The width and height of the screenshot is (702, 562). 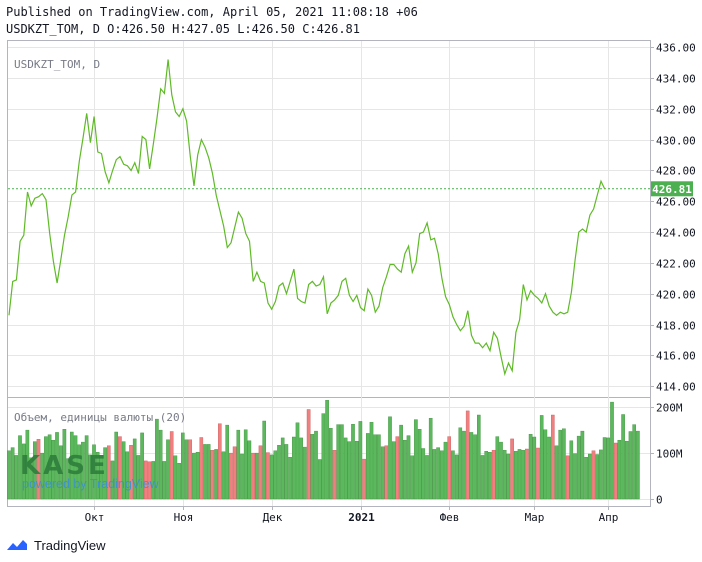 I want to click on time-tick-label: Мар, so click(x=535, y=517).